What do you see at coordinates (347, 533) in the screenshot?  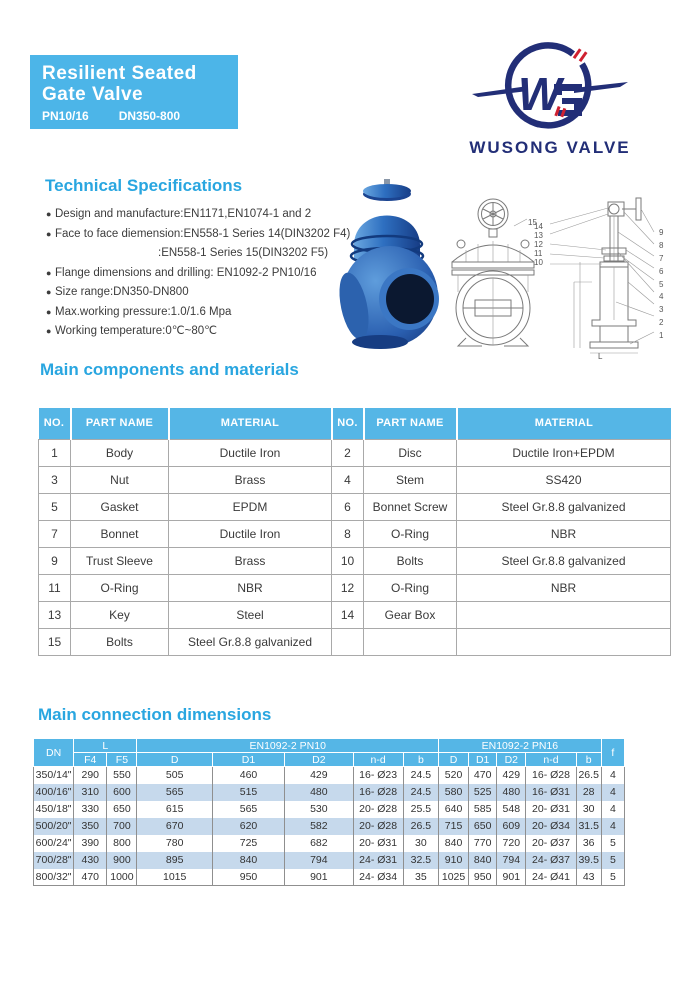 I see `table-cell: 8` at bounding box center [347, 533].